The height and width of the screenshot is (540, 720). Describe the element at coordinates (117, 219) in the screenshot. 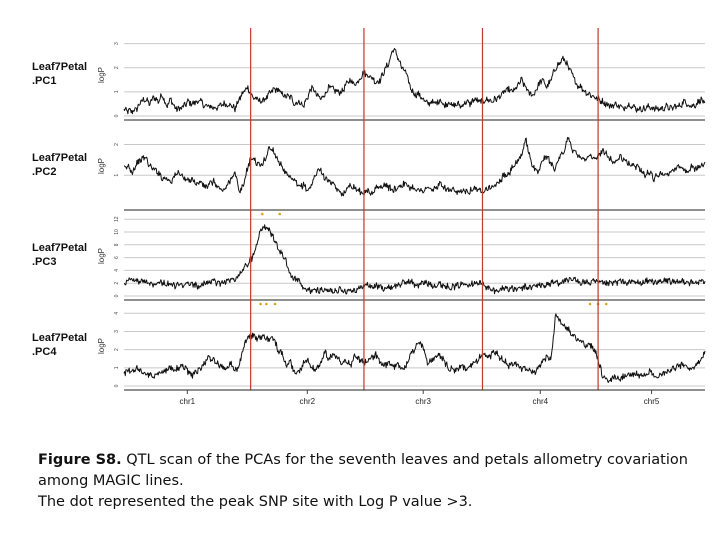

I see `y-tick-label: 12` at that location.